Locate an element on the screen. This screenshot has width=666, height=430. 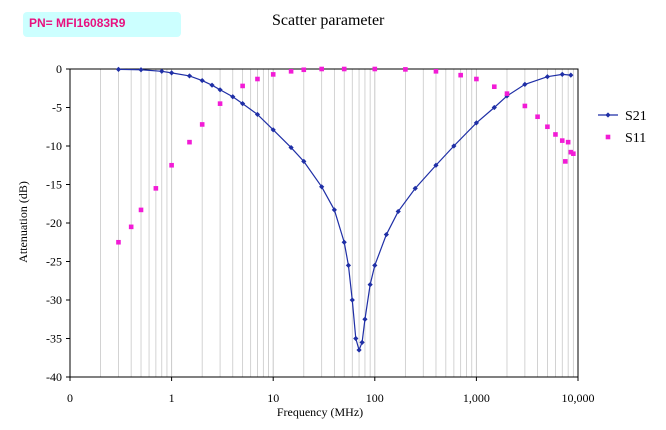
y-tick-label: -20 is located at coordinates (54, 223).